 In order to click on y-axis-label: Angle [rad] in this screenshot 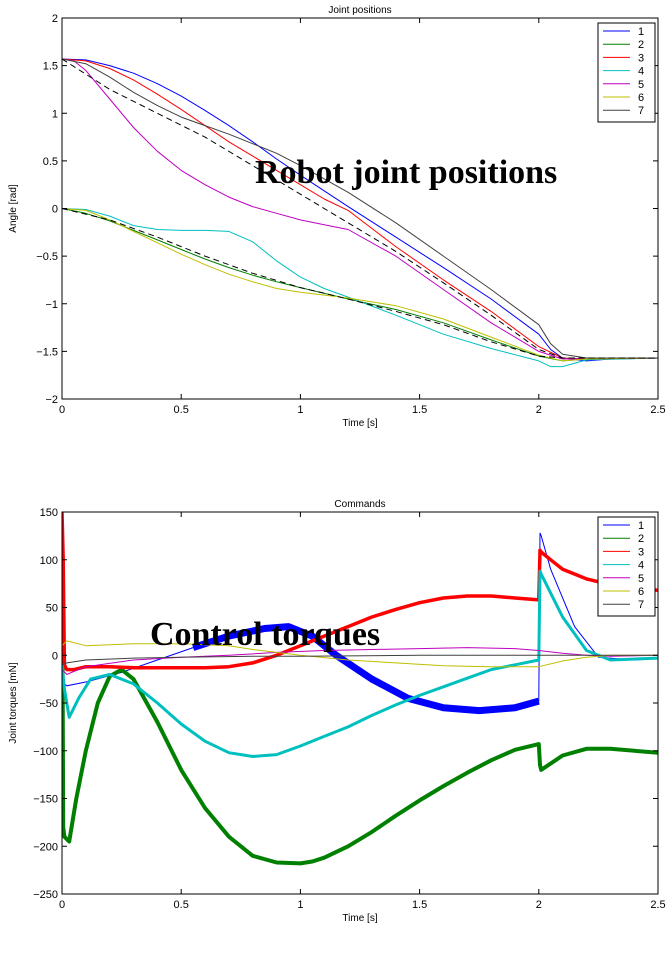, I will do `click(13, 208)`.